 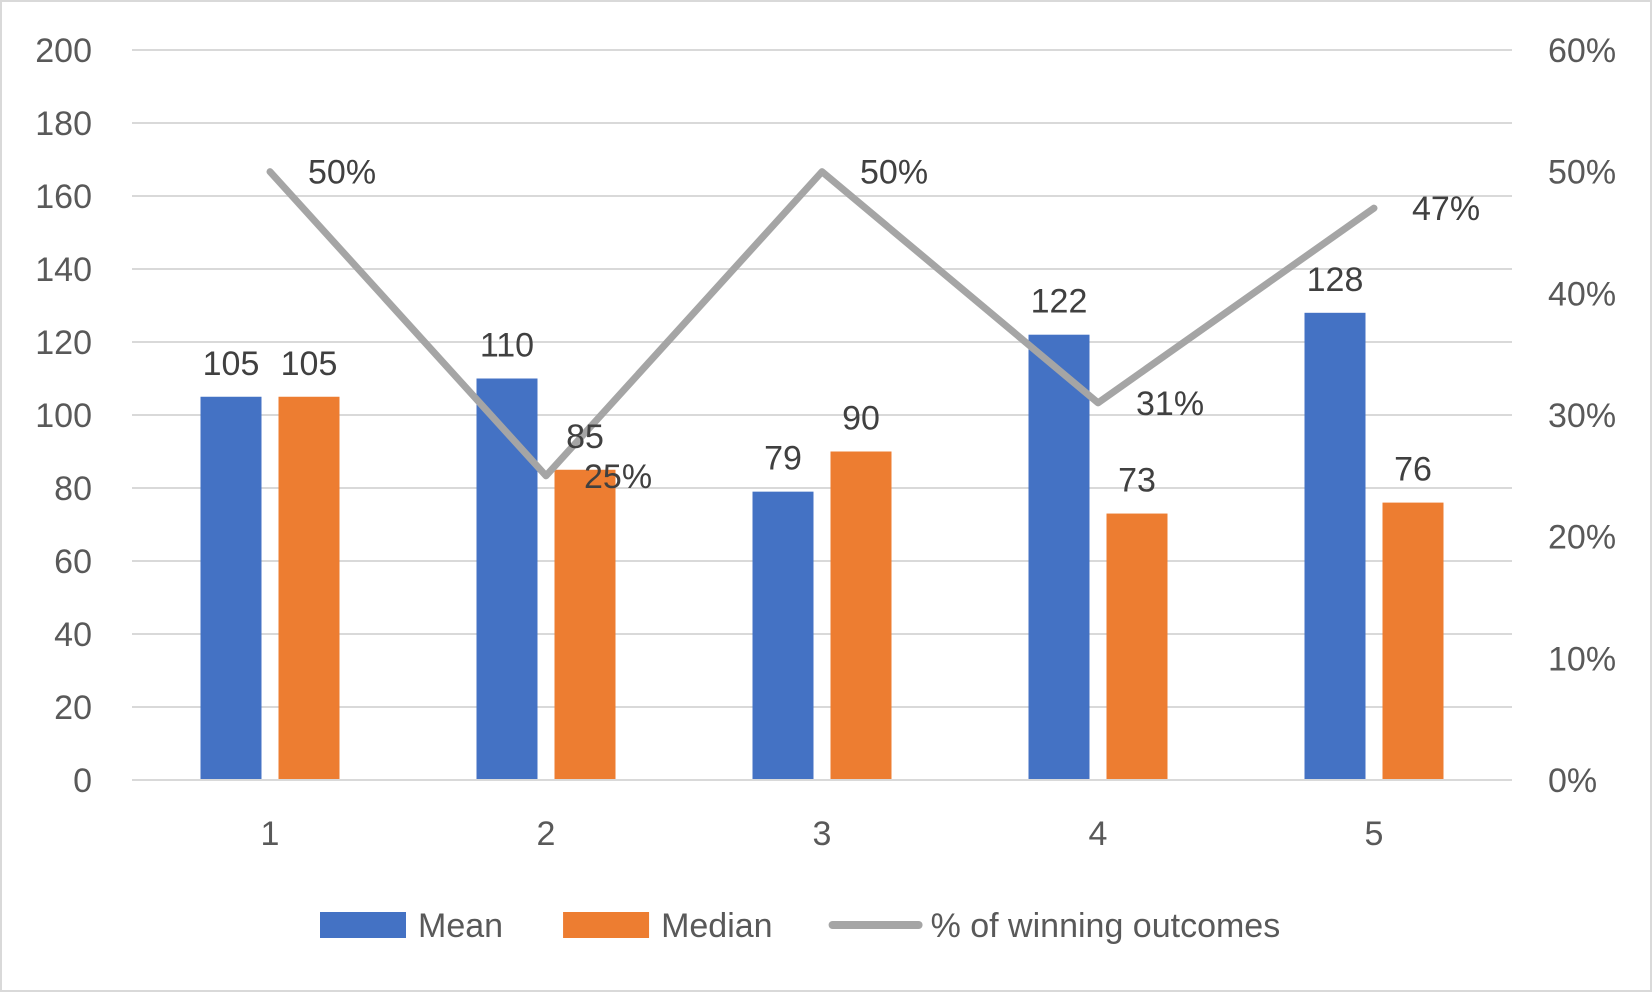 I want to click on legend-label: % of winning outcomes, so click(x=1106, y=926).